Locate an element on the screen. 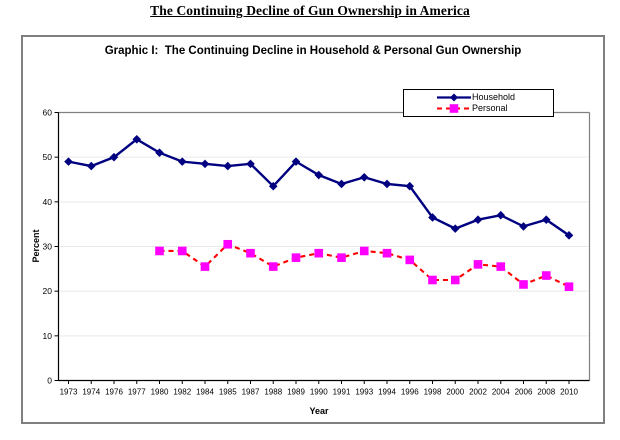  x-tick-label: 2002 is located at coordinates (478, 392).